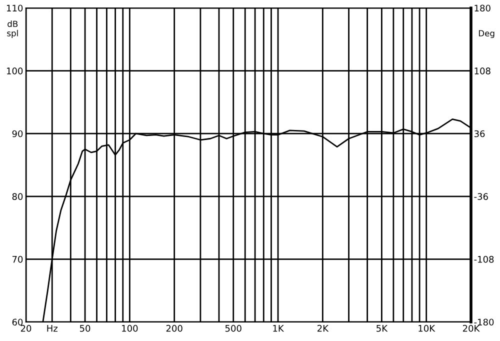 Image resolution: width=500 pixels, height=341 pixels. I want to click on y-tick-label: 90, so click(17, 134).